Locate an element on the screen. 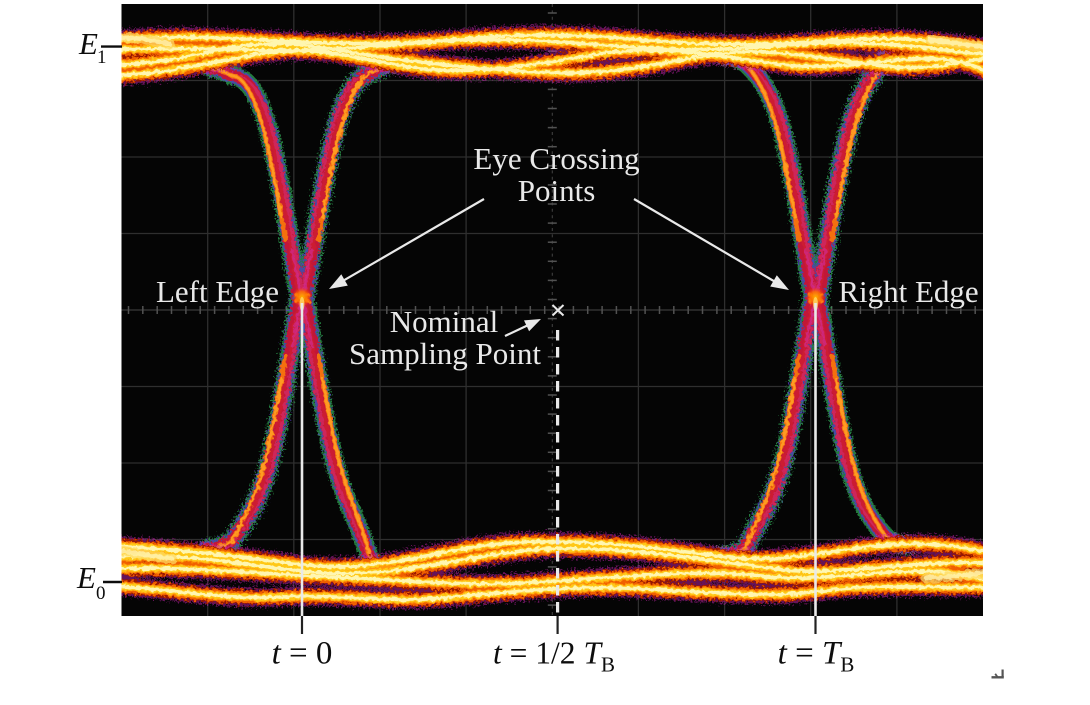 This screenshot has height=705, width=1090. svg-text: t = TB is located at coordinates (816, 656).